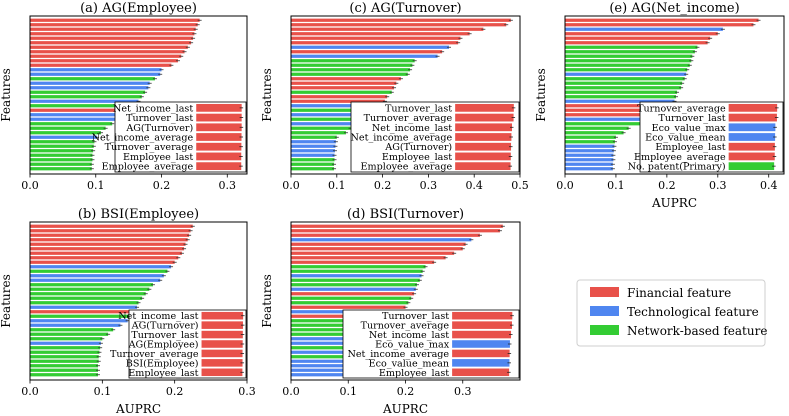 This screenshot has width=789, height=416. Describe the element at coordinates (162, 363) in the screenshot. I see `inset-feature-label: BSI(Employee)` at that location.